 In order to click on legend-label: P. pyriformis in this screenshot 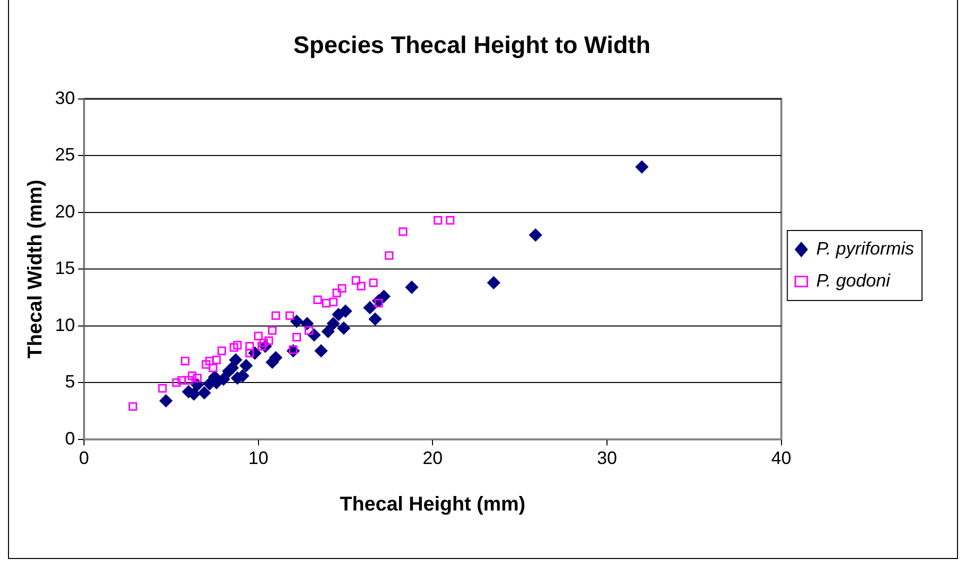, I will do `click(865, 248)`.